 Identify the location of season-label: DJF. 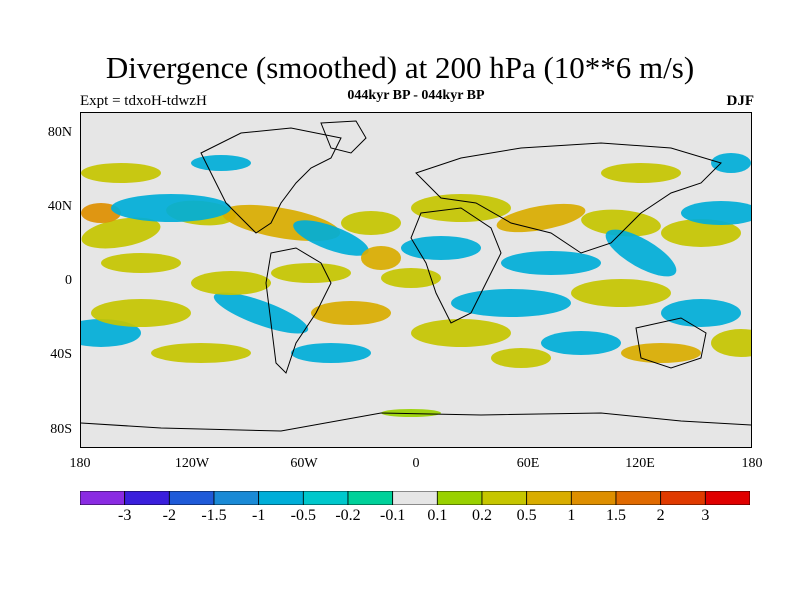
(740, 101).